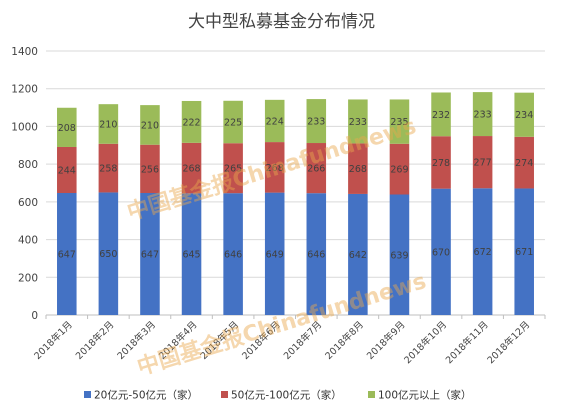 This screenshot has height=416, width=563. I want to click on x-tick-label: 2018年11月, so click(467, 343).